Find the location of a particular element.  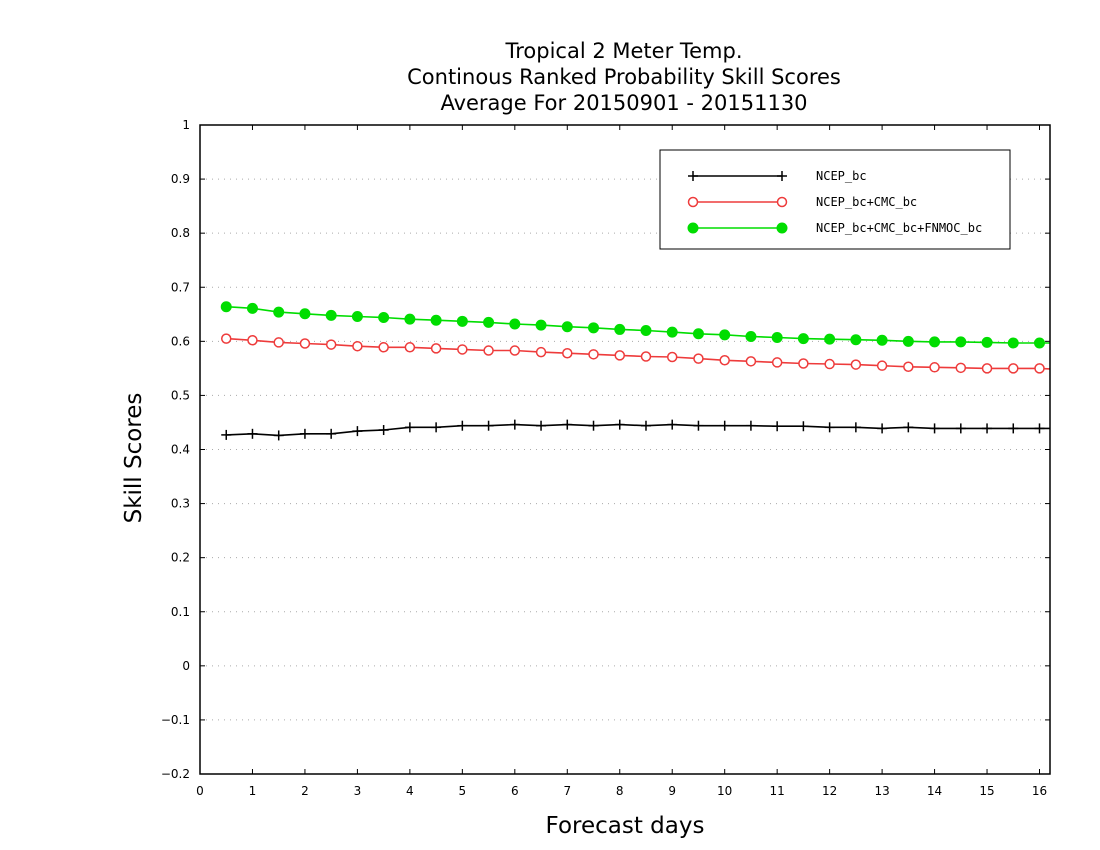

y-tick-label: 0.2 is located at coordinates (180, 558).